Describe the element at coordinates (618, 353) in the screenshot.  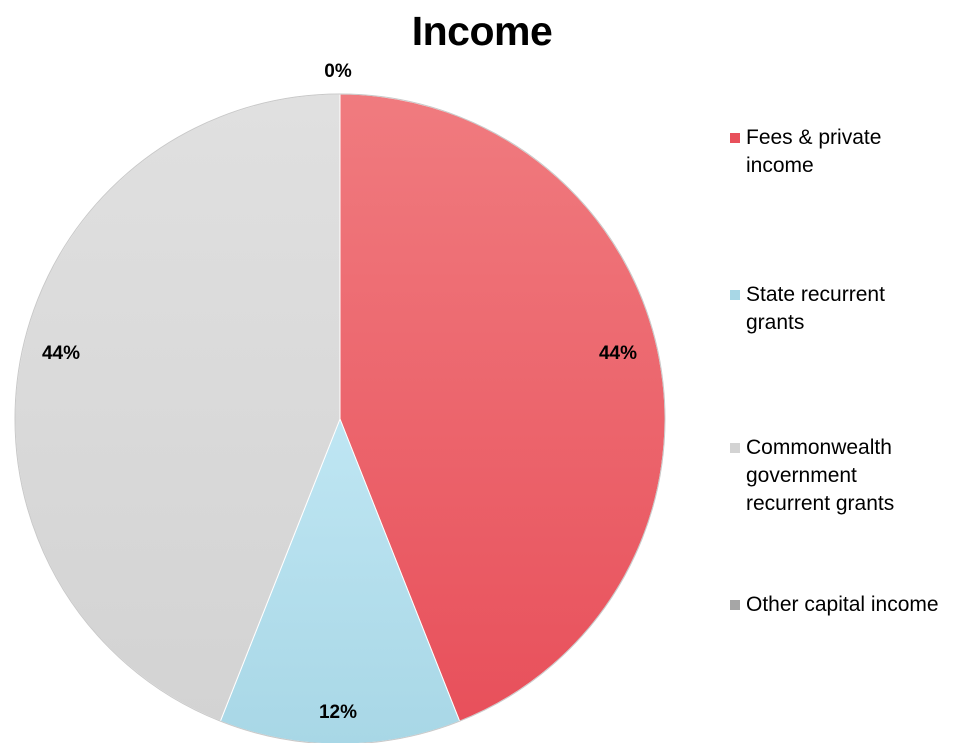
I see `data-label-fees: 44%` at that location.